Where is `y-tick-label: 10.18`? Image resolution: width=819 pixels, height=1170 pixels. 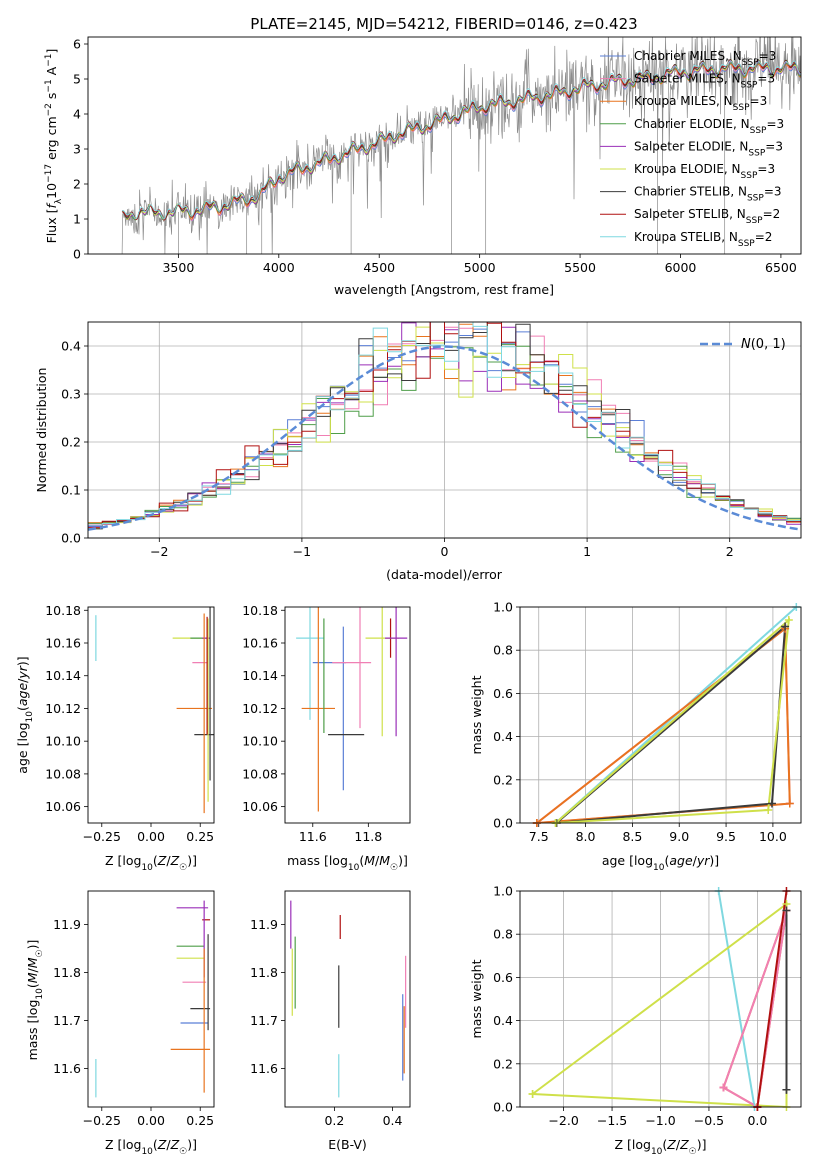 y-tick-label: 10.18 is located at coordinates (63, 610).